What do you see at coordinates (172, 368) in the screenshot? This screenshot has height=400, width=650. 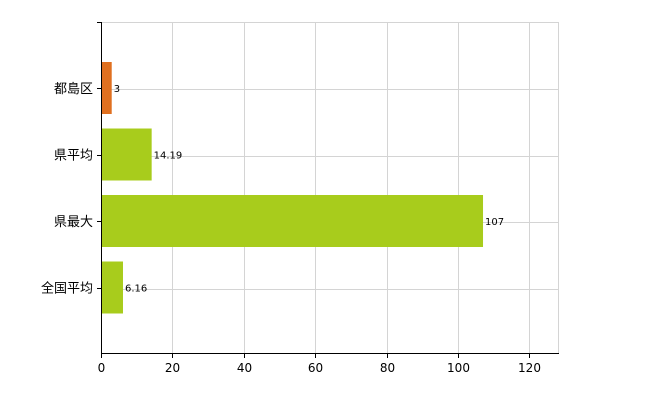 I see `x-tick-label-1: 20` at bounding box center [172, 368].